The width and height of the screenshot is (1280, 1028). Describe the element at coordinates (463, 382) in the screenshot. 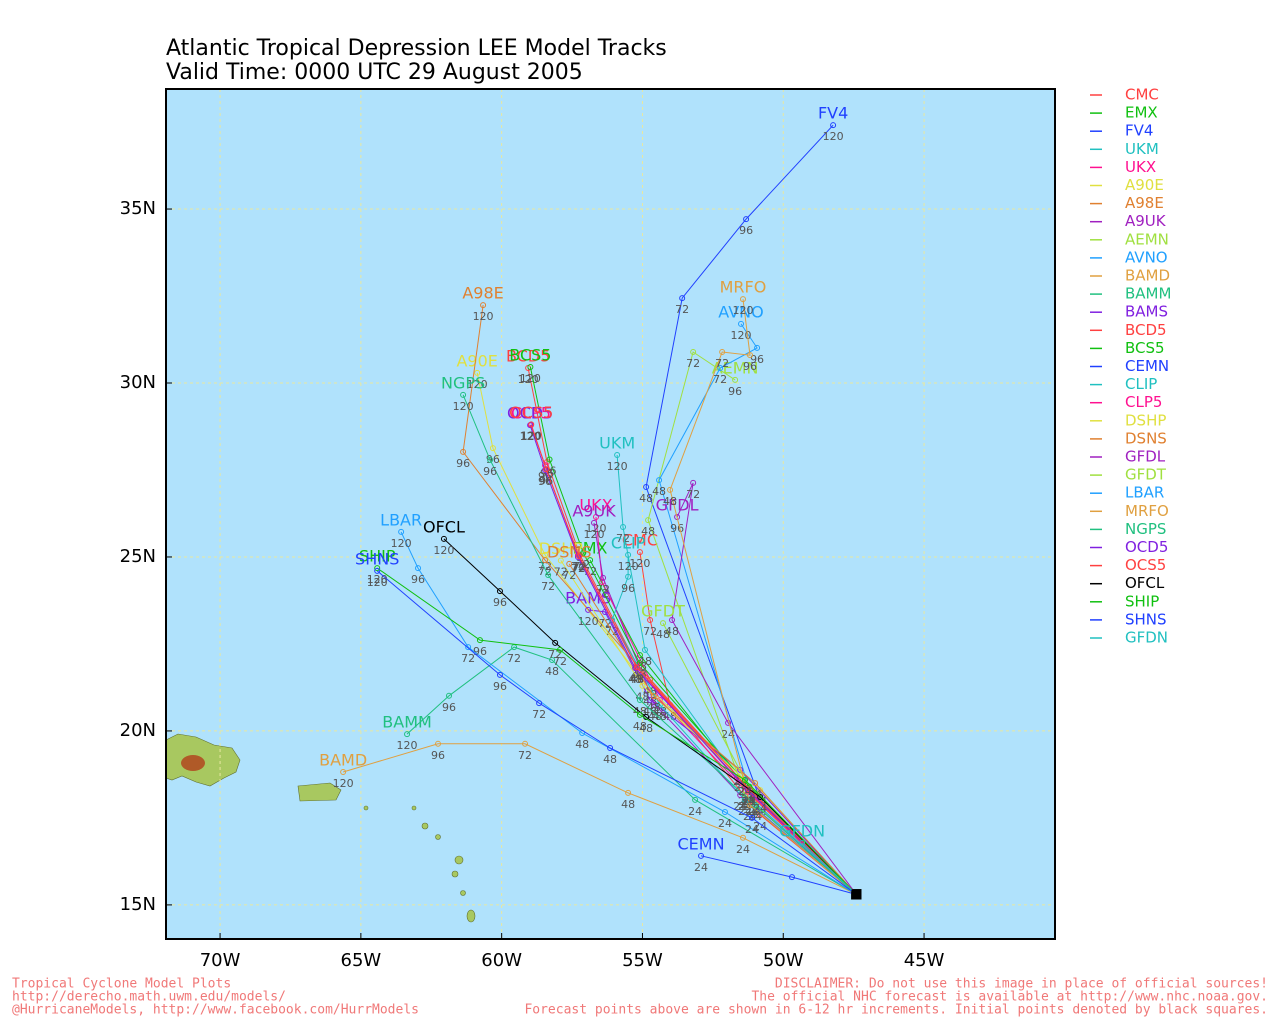

I see `track-name: NGPS` at that location.